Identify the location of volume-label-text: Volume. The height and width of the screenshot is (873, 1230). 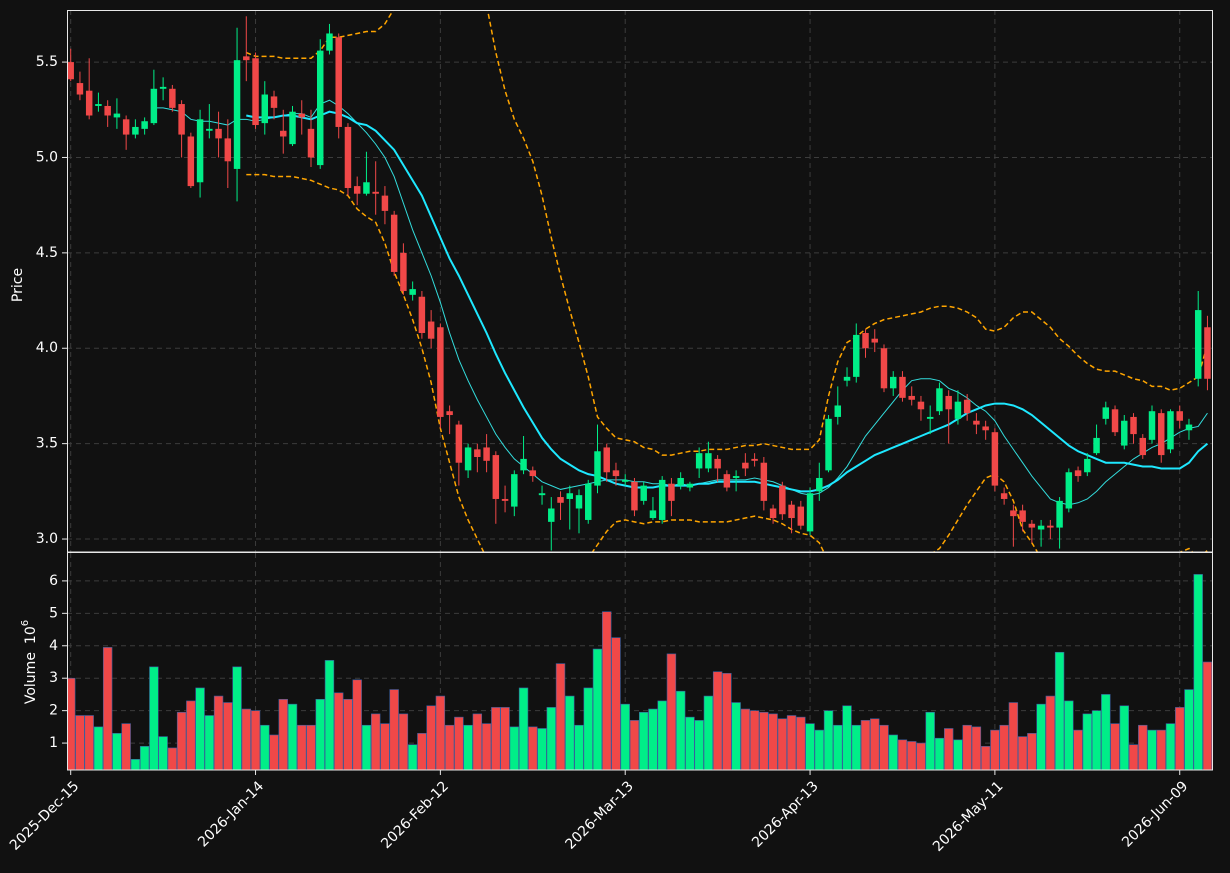
(31, 678).